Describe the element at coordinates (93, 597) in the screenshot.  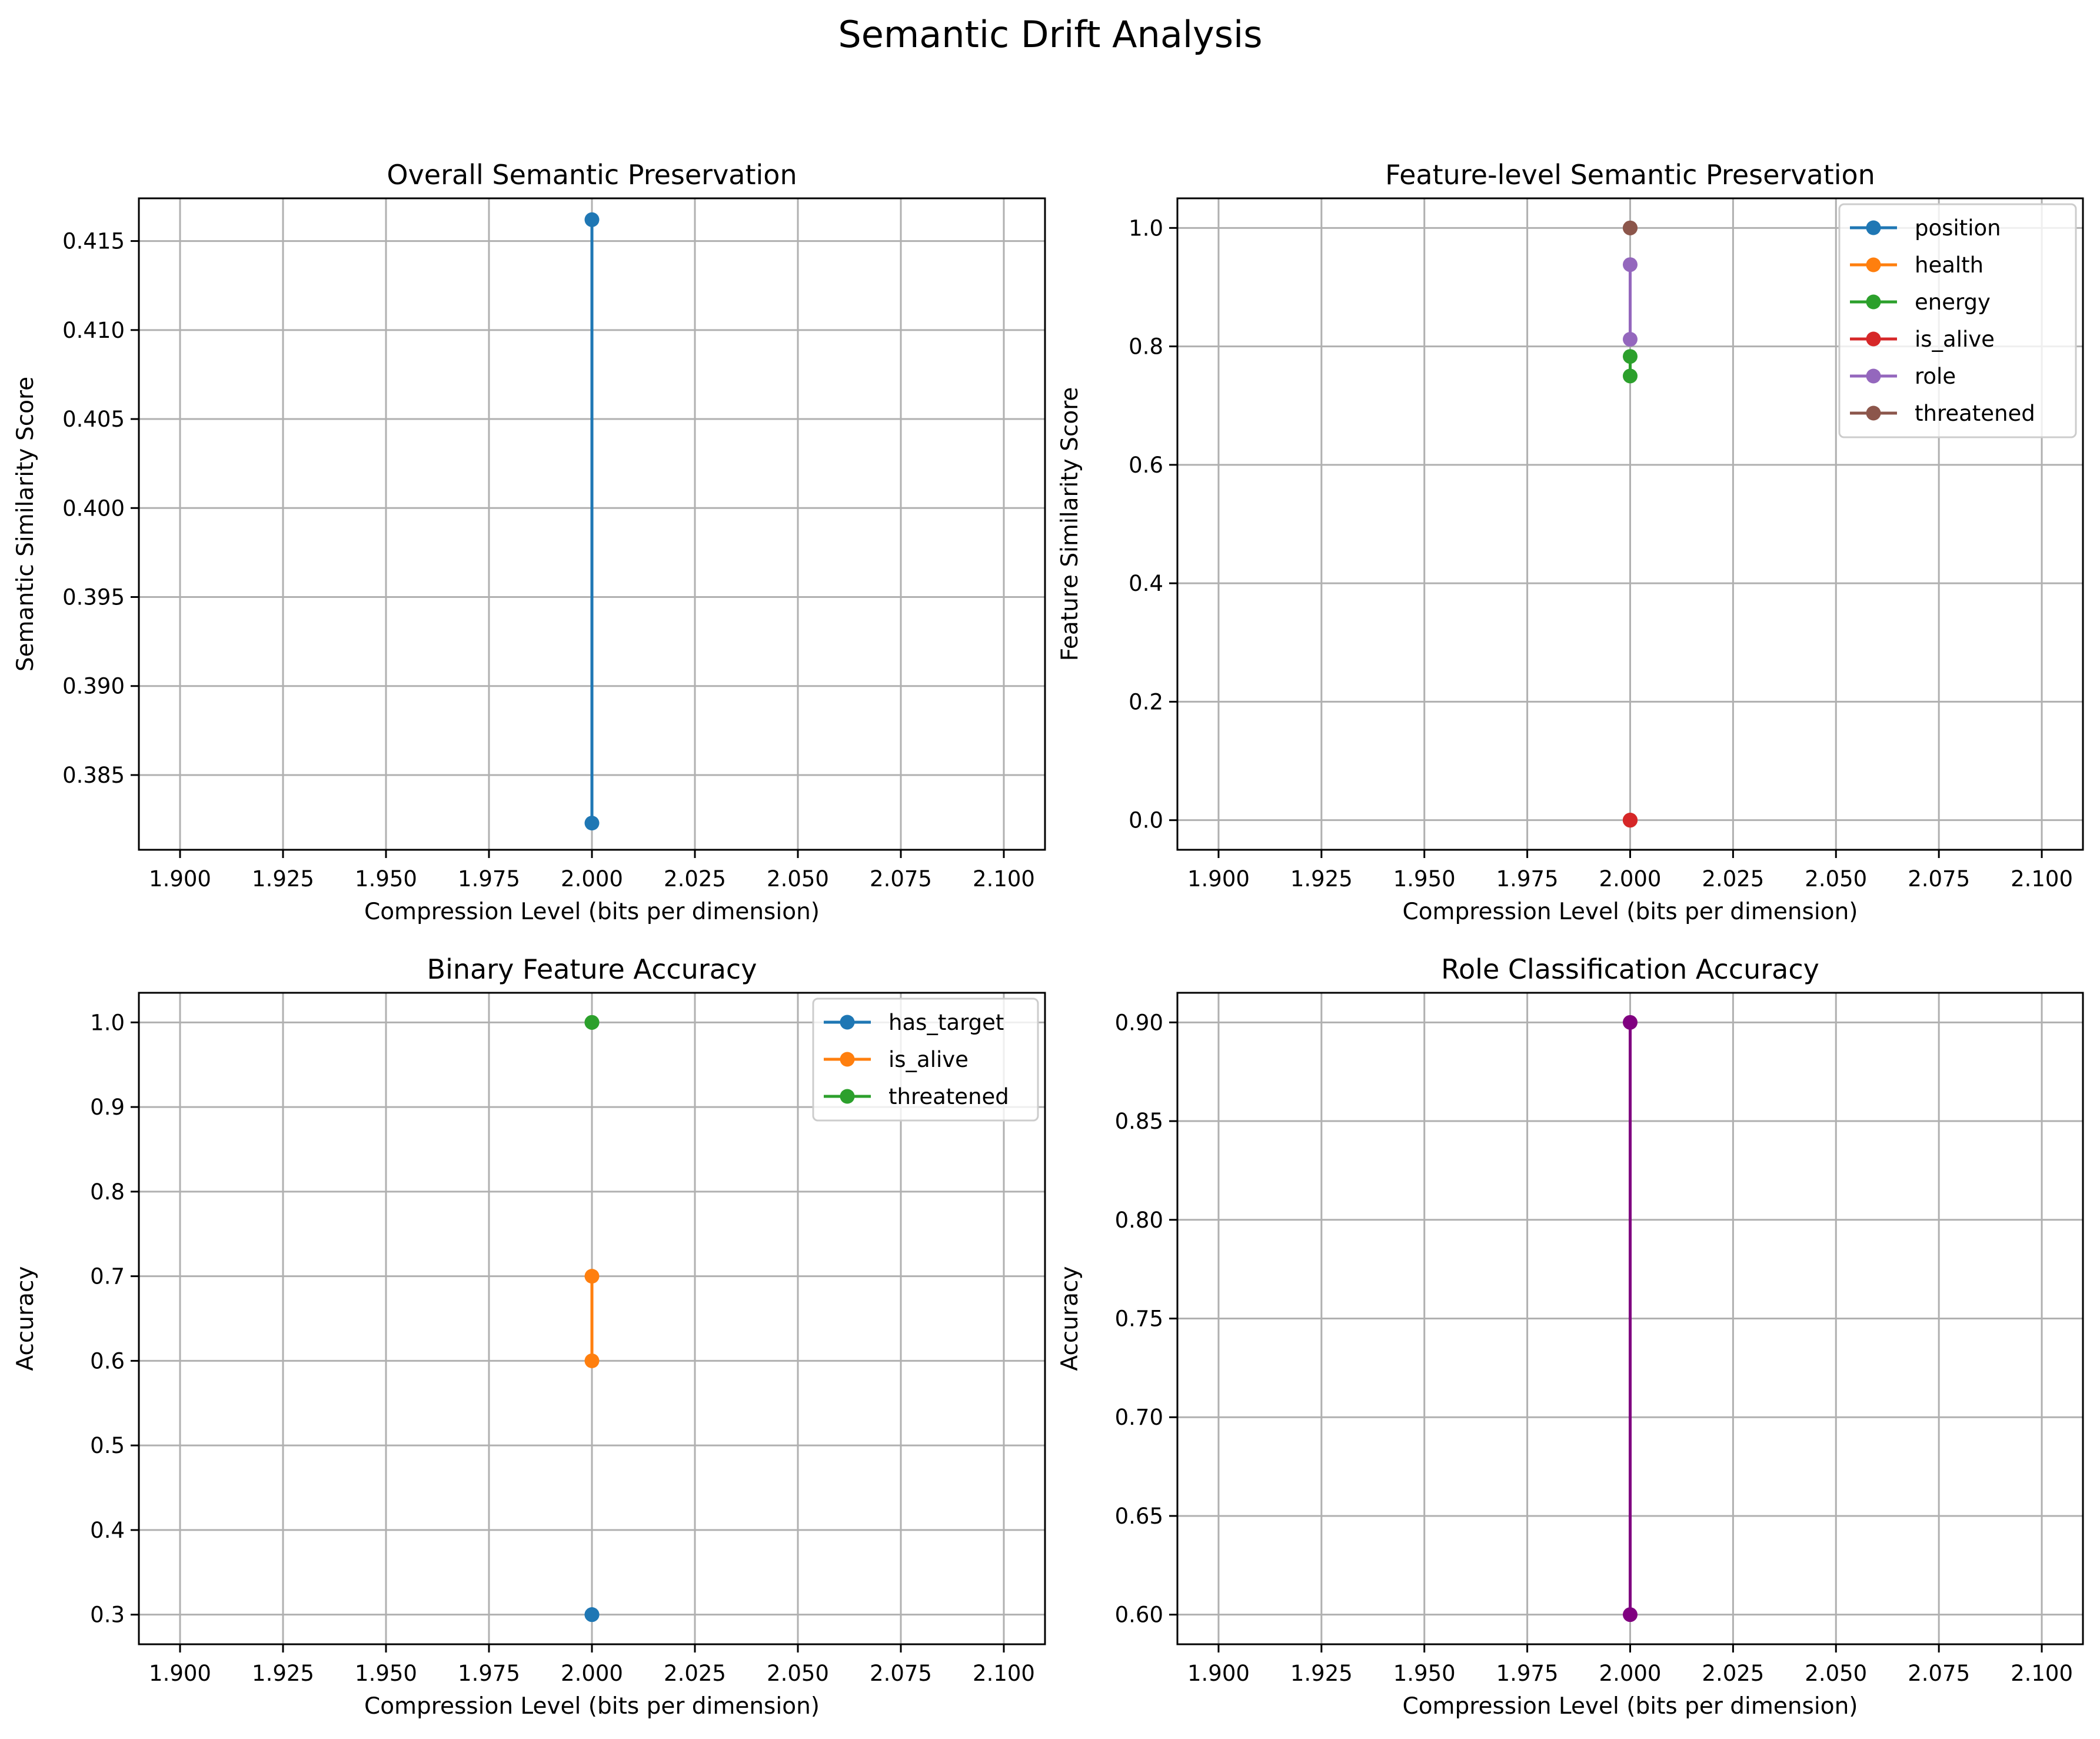
I see `y-tick-label: 0.395` at that location.